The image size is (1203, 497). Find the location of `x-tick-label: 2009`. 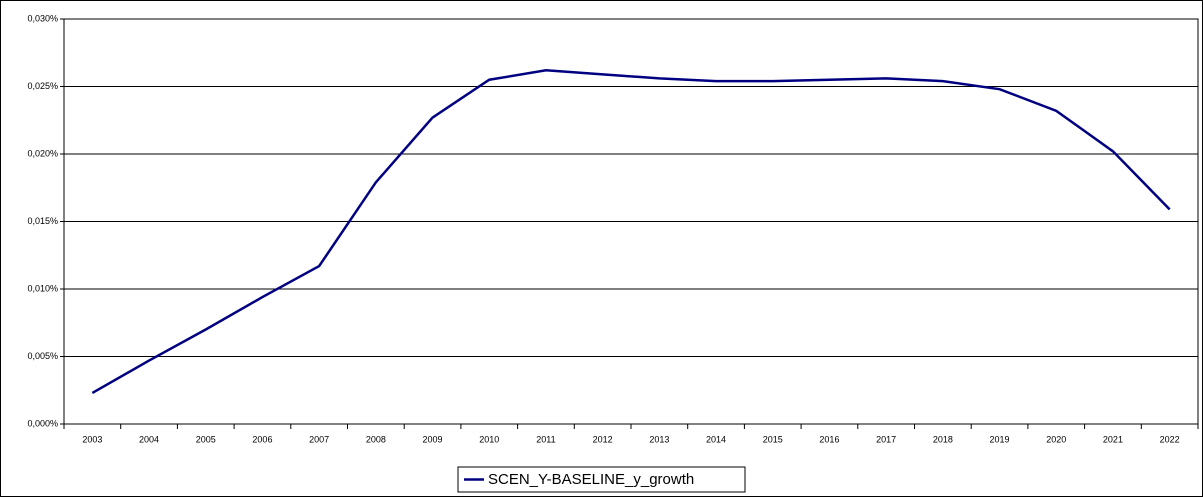

x-tick-label: 2009 is located at coordinates (433, 439).